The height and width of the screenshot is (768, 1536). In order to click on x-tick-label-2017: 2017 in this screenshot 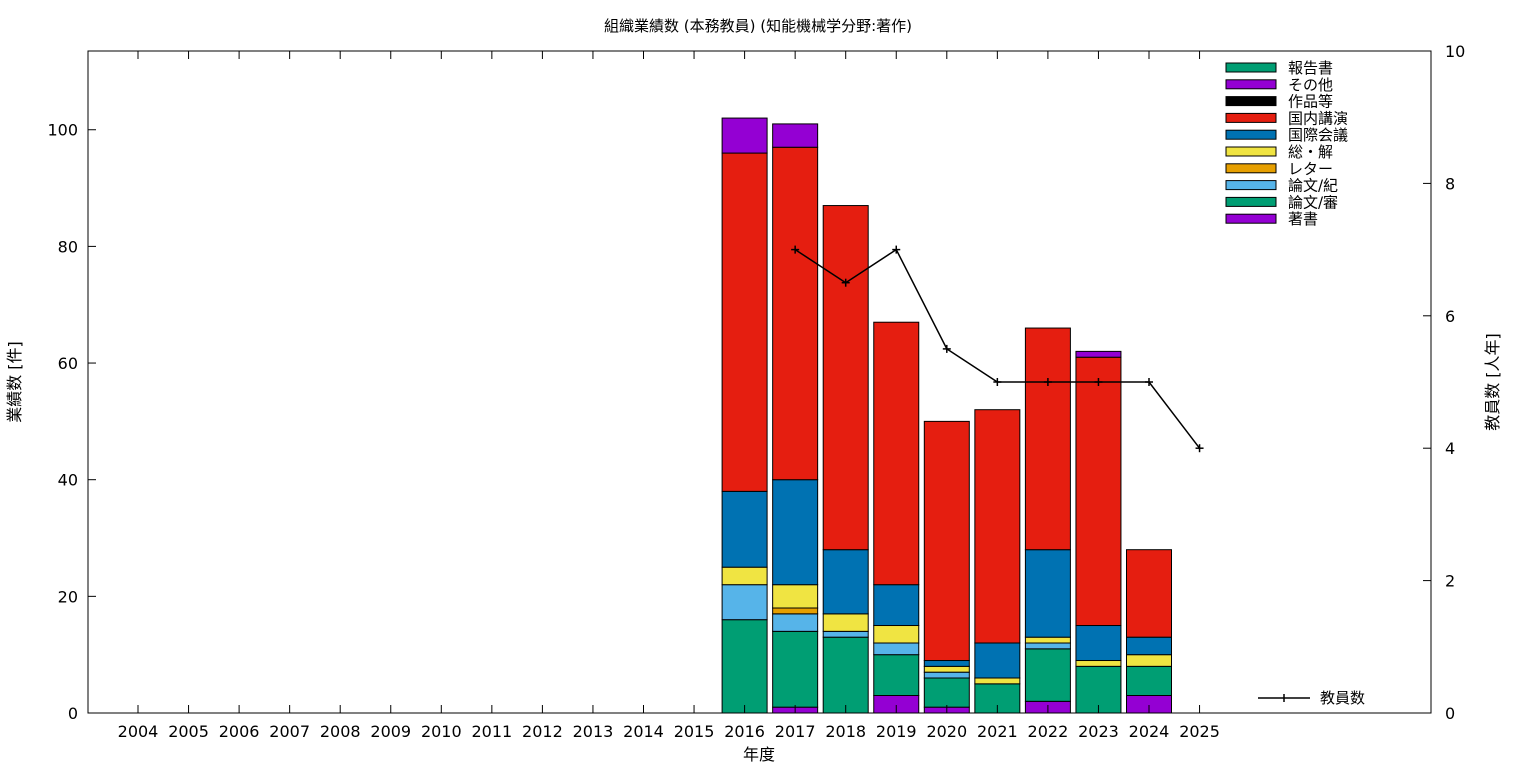, I will do `click(795, 731)`.